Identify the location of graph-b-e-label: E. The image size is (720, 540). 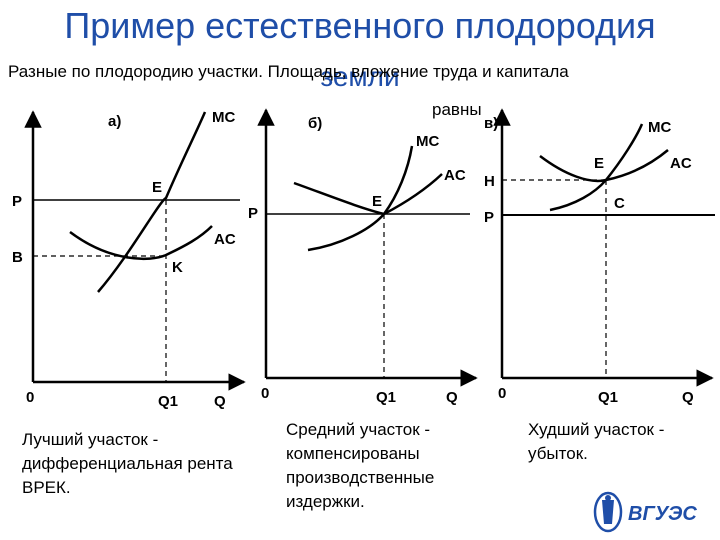
(377, 201).